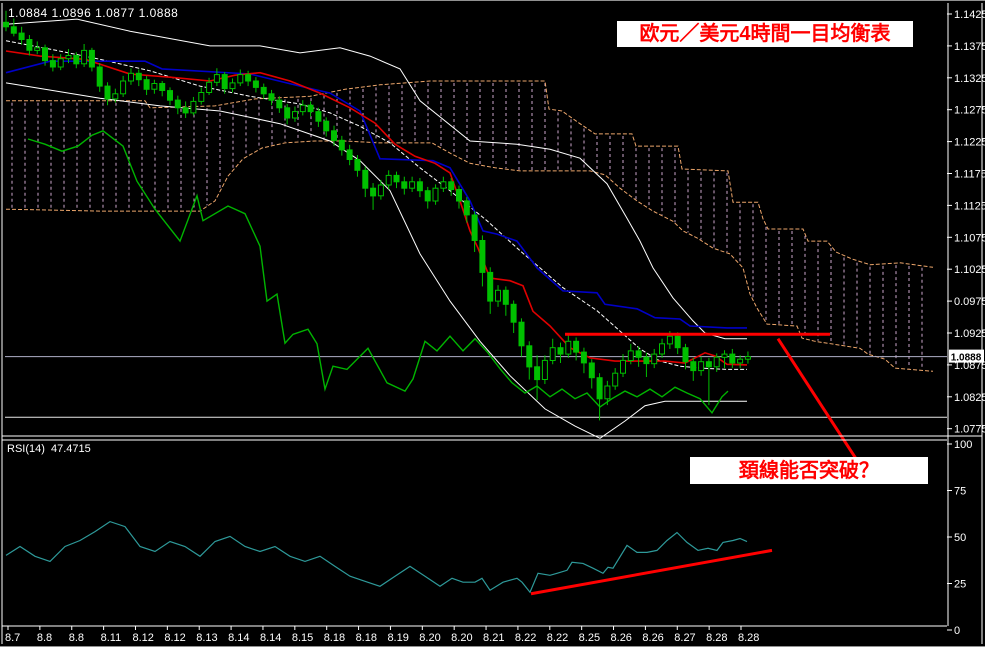 The height and width of the screenshot is (647, 985). Describe the element at coordinates (817, 398) in the screenshot. I see `arrow-line` at that location.